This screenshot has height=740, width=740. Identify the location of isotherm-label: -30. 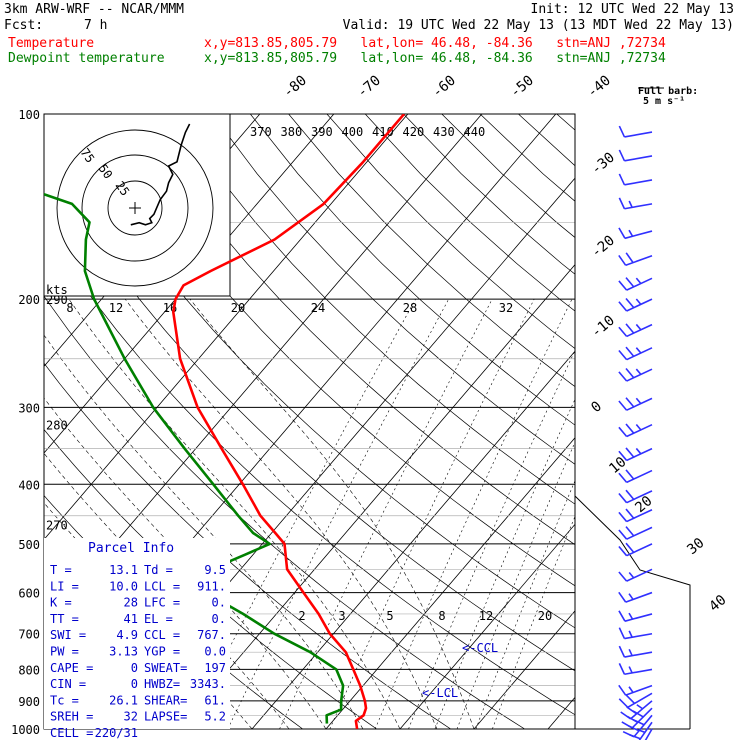
(603, 164).